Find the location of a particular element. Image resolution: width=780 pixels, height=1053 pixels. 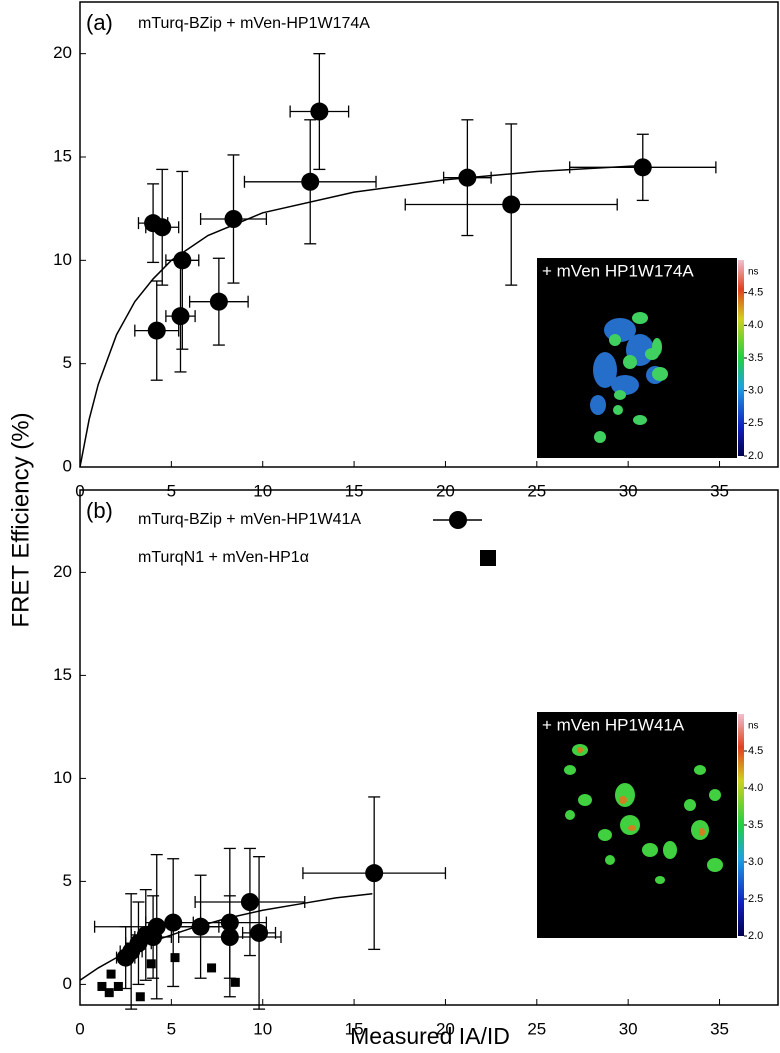

panel-label: (a) is located at coordinates (99, 22).